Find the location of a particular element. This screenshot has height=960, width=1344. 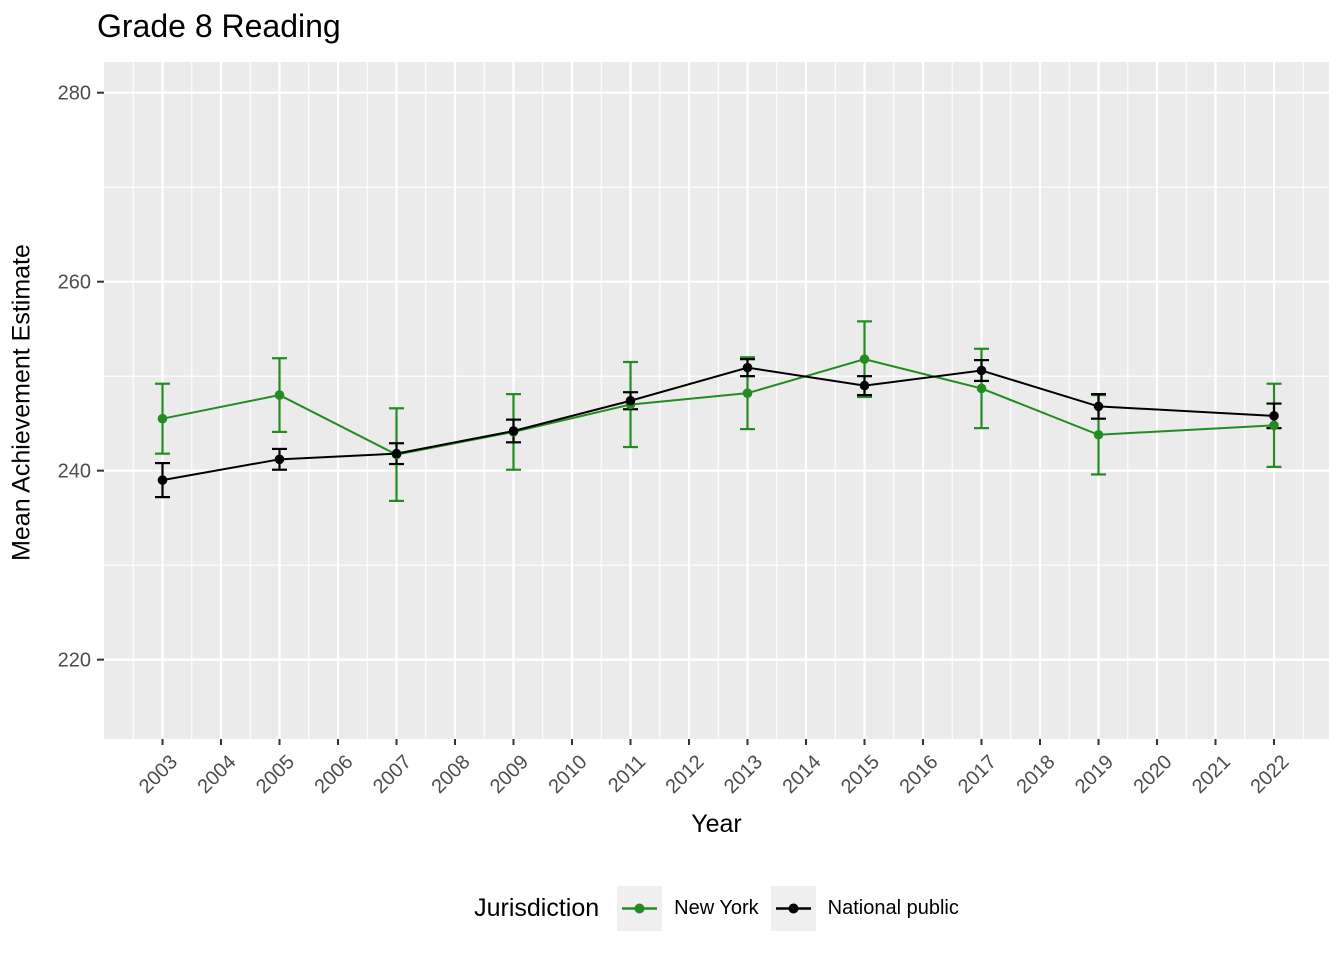

x-tick-label: 2015 is located at coordinates (860, 774).